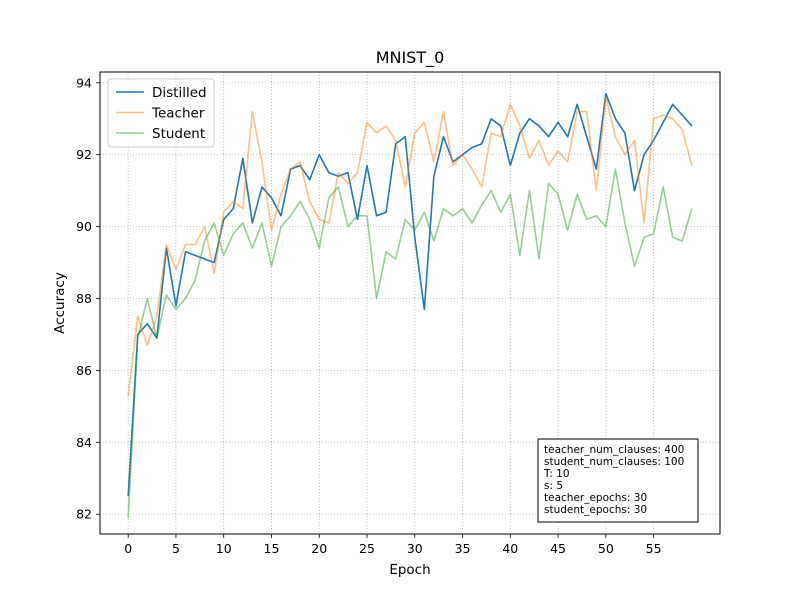  I want to click on y-tick-label: 86, so click(84, 370).